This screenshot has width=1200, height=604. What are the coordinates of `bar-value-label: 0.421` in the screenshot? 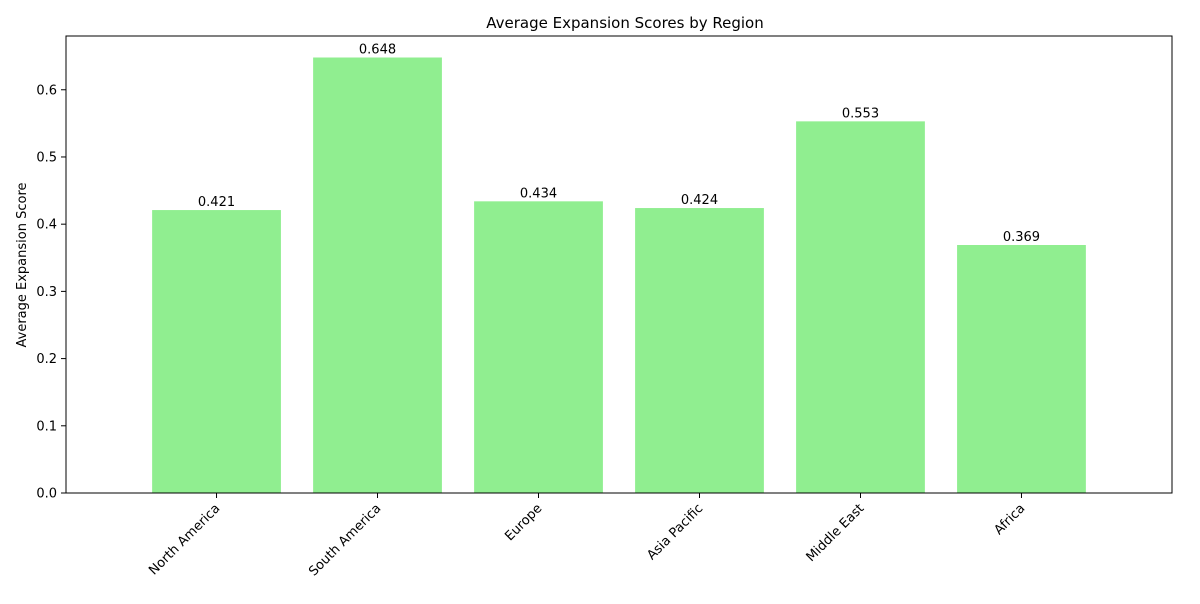 It's located at (216, 202).